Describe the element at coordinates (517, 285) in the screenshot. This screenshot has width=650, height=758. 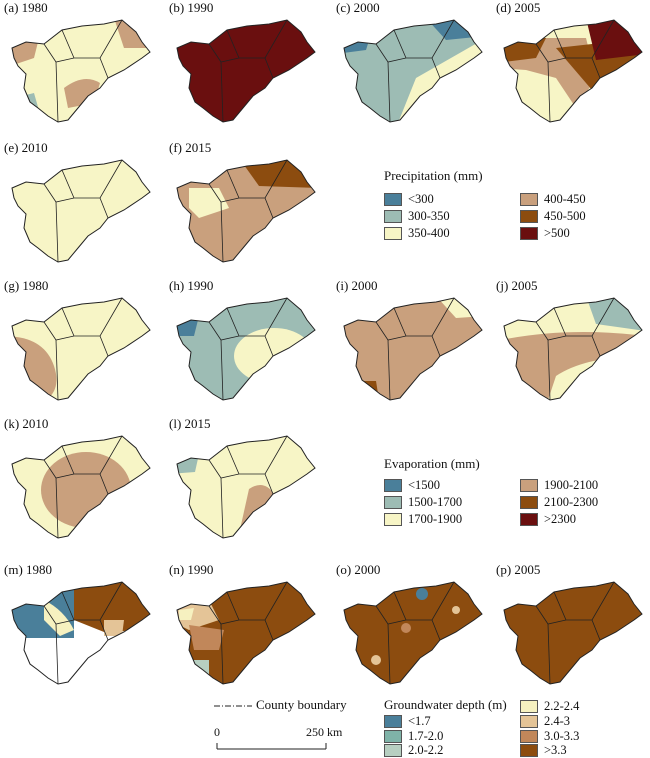
I see `panel-label: (j) 2005` at that location.